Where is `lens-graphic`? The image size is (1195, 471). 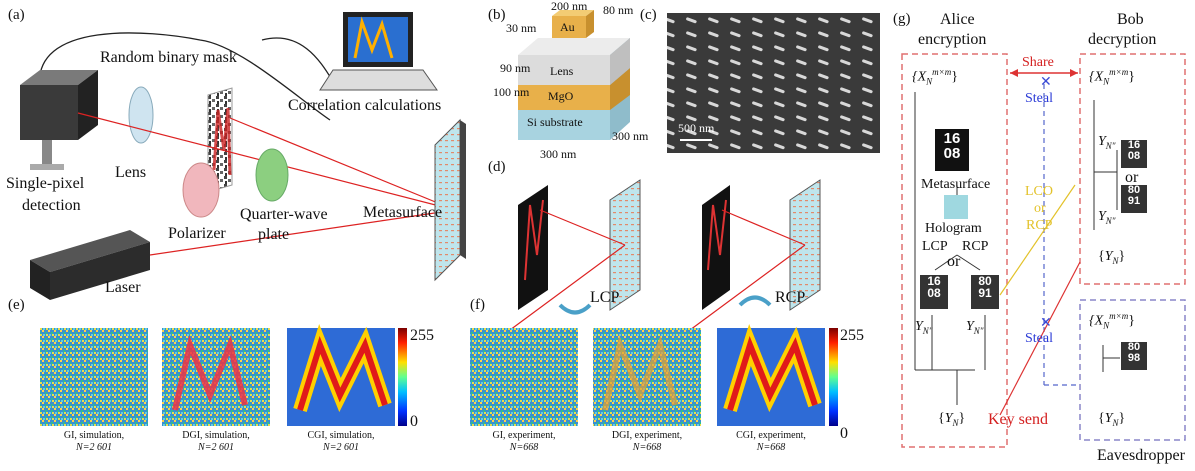
lens-graphic is located at coordinates (141, 115).